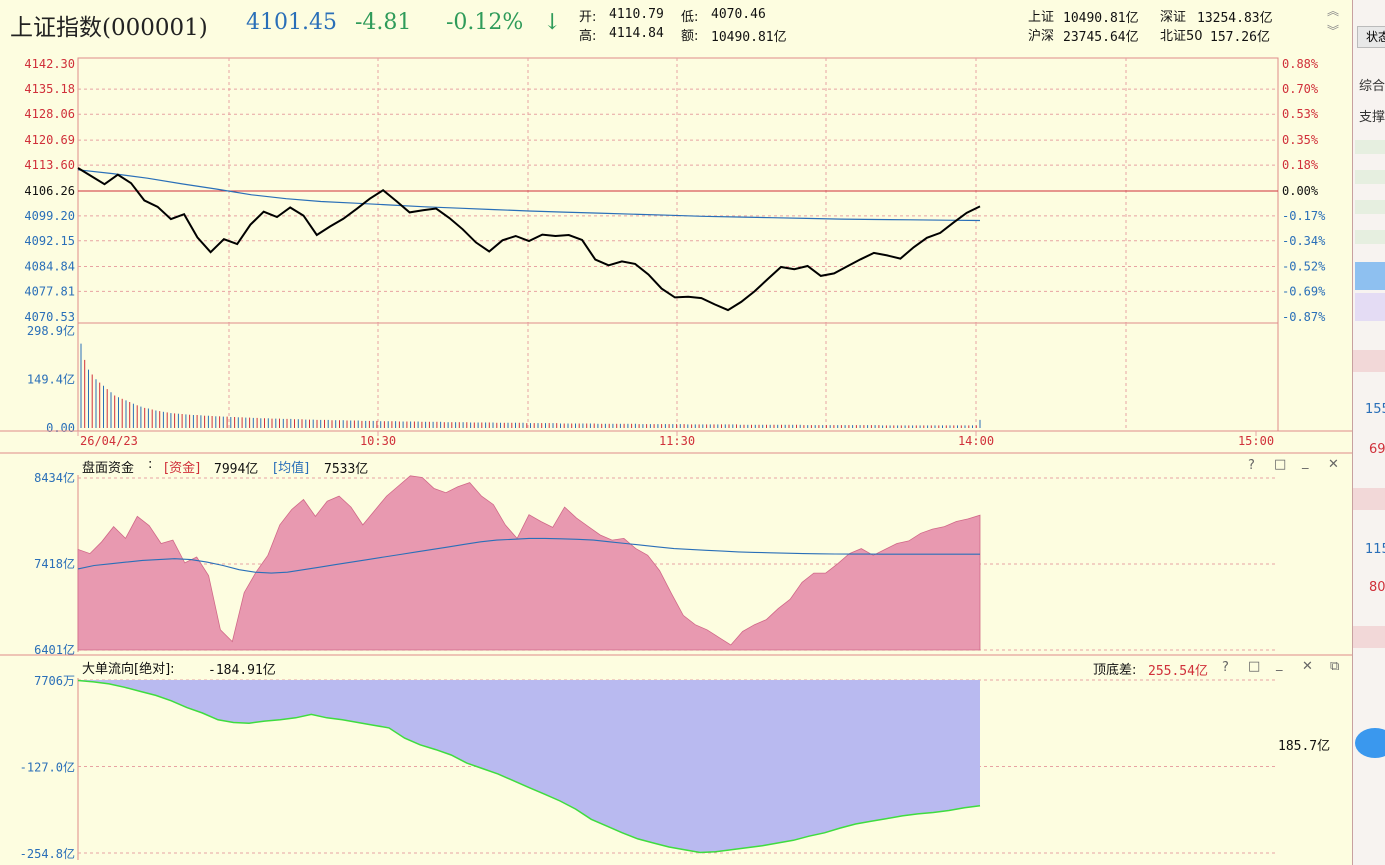 Image resolution: width=1385 pixels, height=865 pixels. What do you see at coordinates (690, 17) in the screenshot?
I see `low-label: 低:` at bounding box center [690, 17].